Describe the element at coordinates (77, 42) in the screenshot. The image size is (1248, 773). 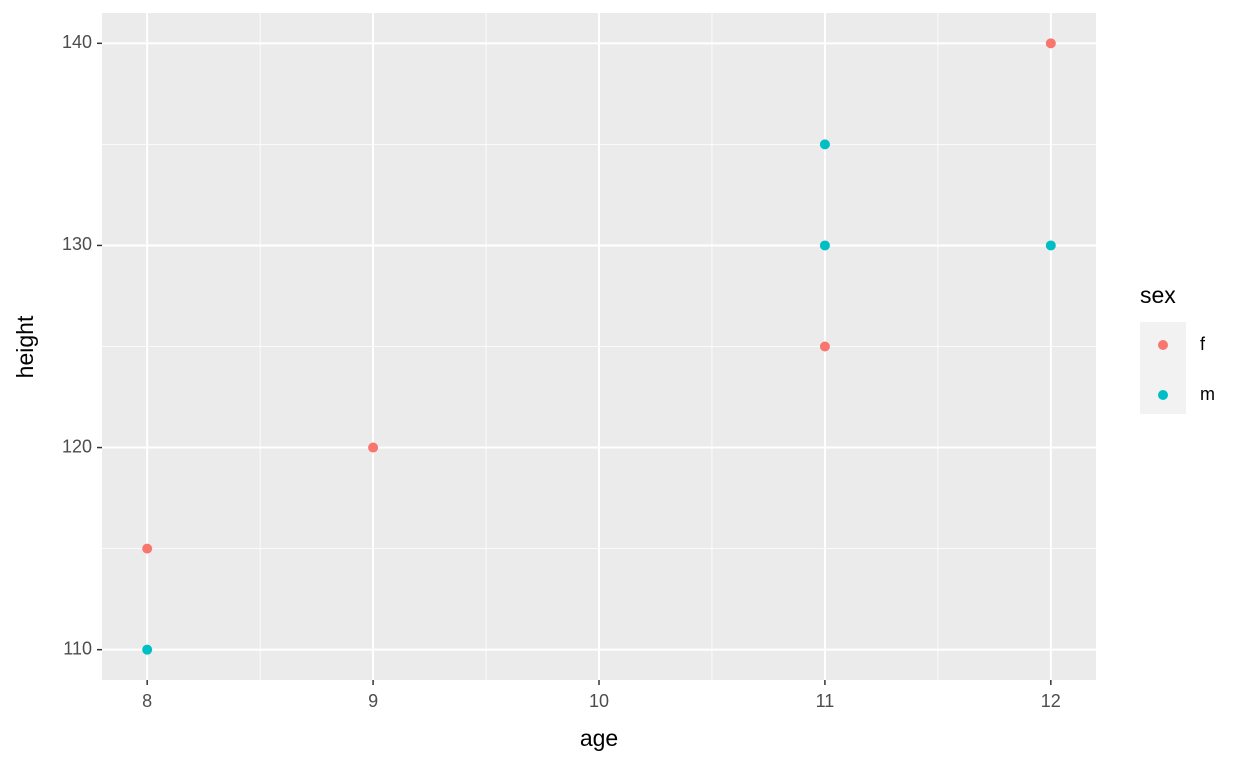
I see `y-tick-label: 140` at that location.